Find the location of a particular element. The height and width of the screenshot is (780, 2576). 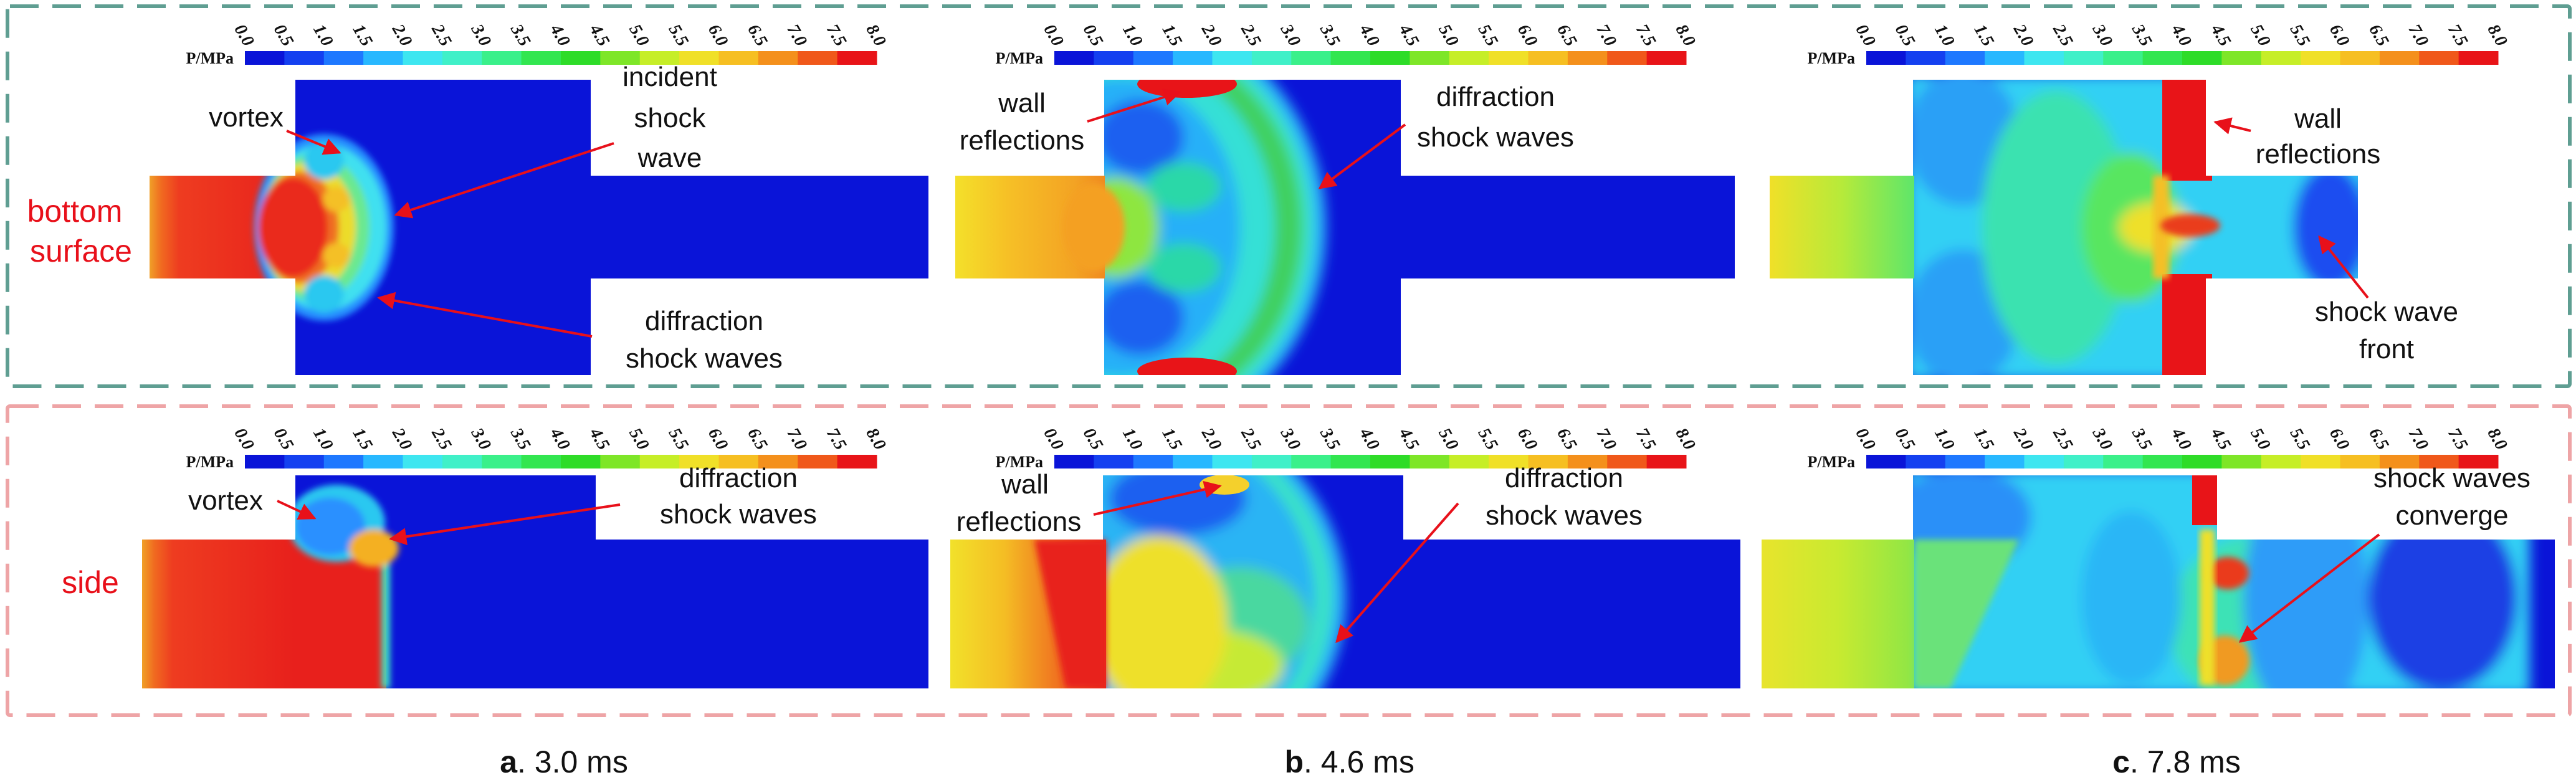

annotations-a-side: vortex diffraction shock waves is located at coordinates (502, 504).